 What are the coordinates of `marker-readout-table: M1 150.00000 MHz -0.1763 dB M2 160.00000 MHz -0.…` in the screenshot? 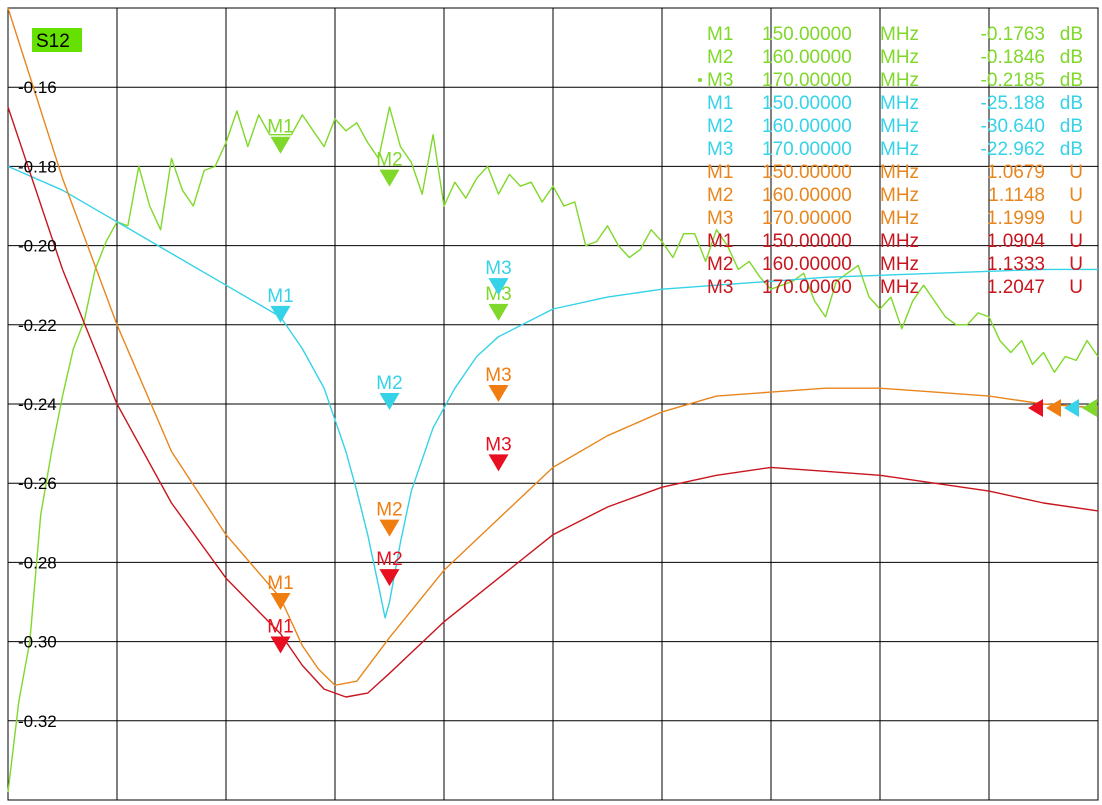 It's located at (890, 161).